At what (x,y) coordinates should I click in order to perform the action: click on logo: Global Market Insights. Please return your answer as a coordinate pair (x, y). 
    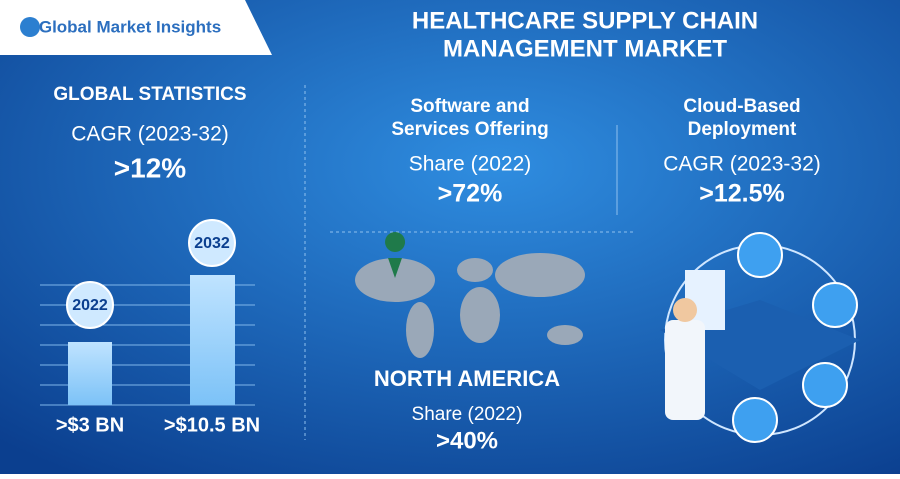
    Looking at the image, I should click on (130, 26).